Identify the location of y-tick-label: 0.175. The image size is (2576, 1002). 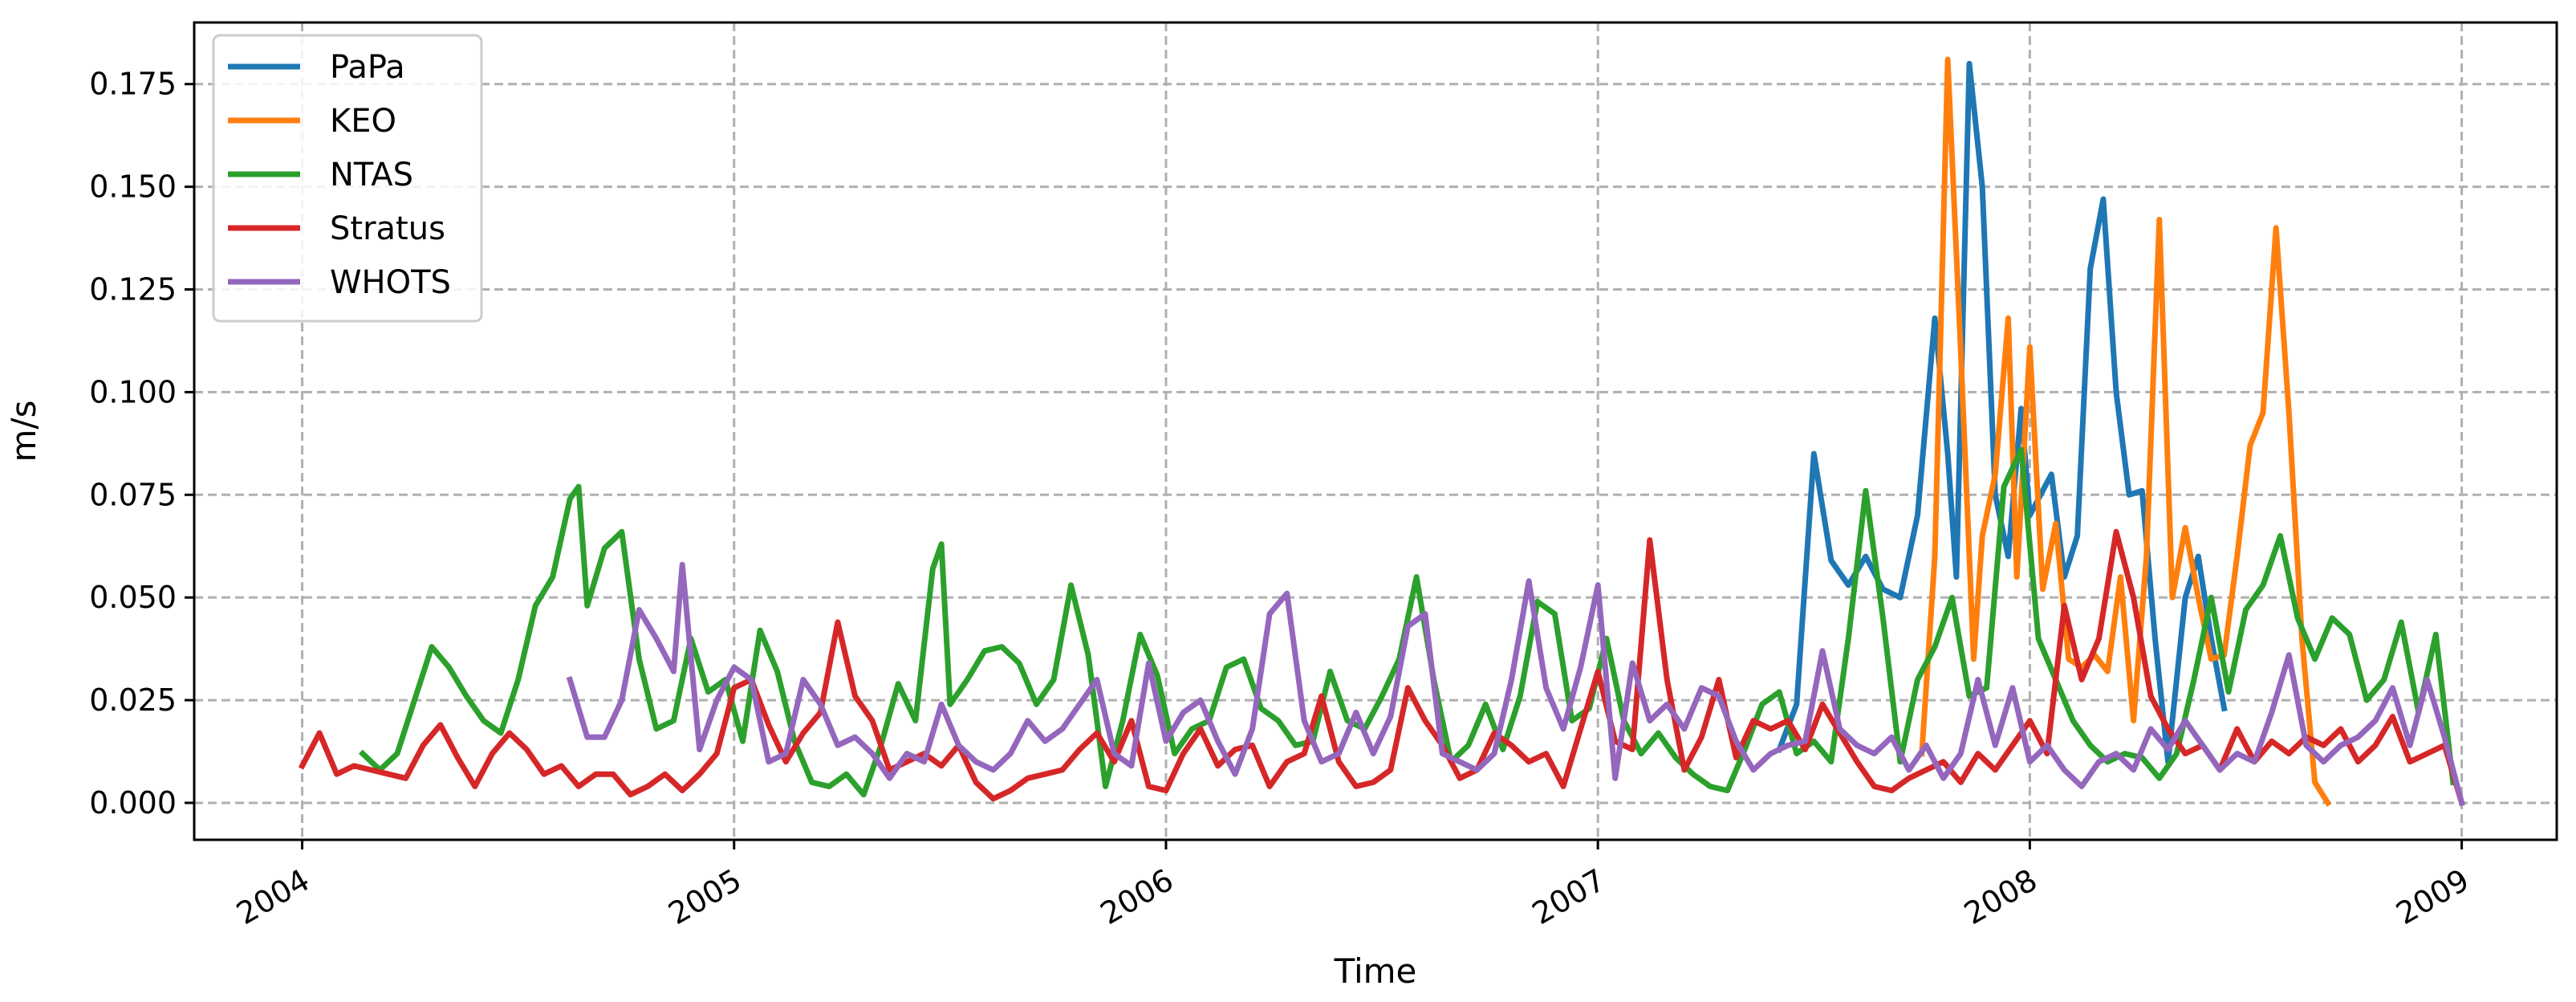
(133, 84).